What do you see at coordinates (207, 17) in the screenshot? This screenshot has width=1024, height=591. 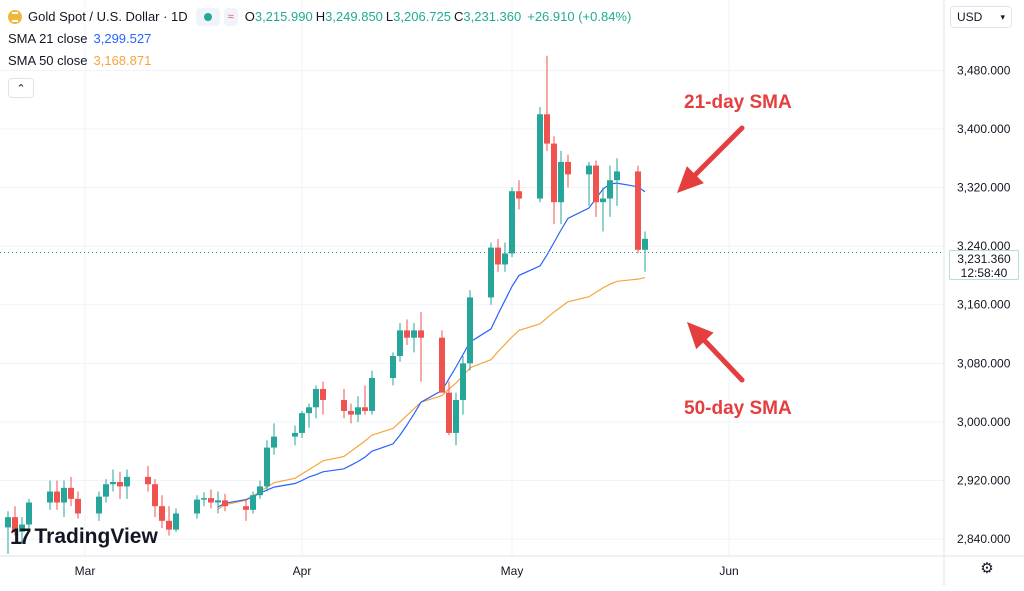 I see `market-status-pill` at bounding box center [207, 17].